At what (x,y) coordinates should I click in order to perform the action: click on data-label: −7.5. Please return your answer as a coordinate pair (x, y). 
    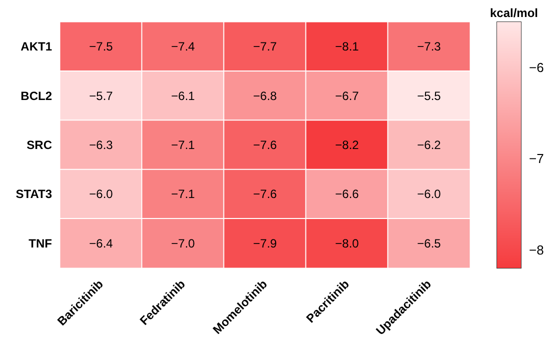
    Looking at the image, I should click on (101, 47).